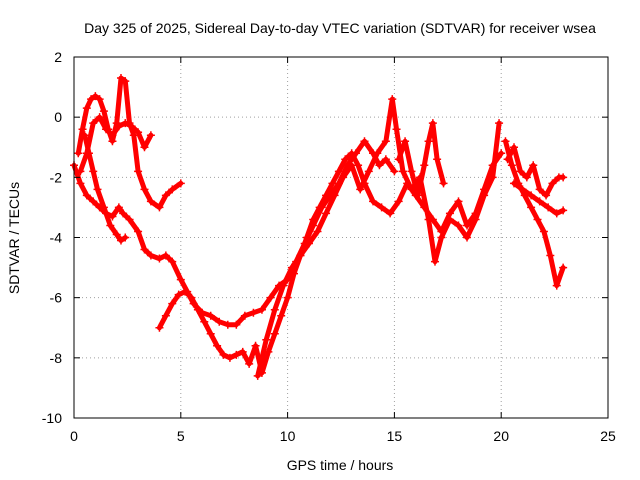 The width and height of the screenshot is (640, 480). I want to click on y-tick-label: 2, so click(58, 57).